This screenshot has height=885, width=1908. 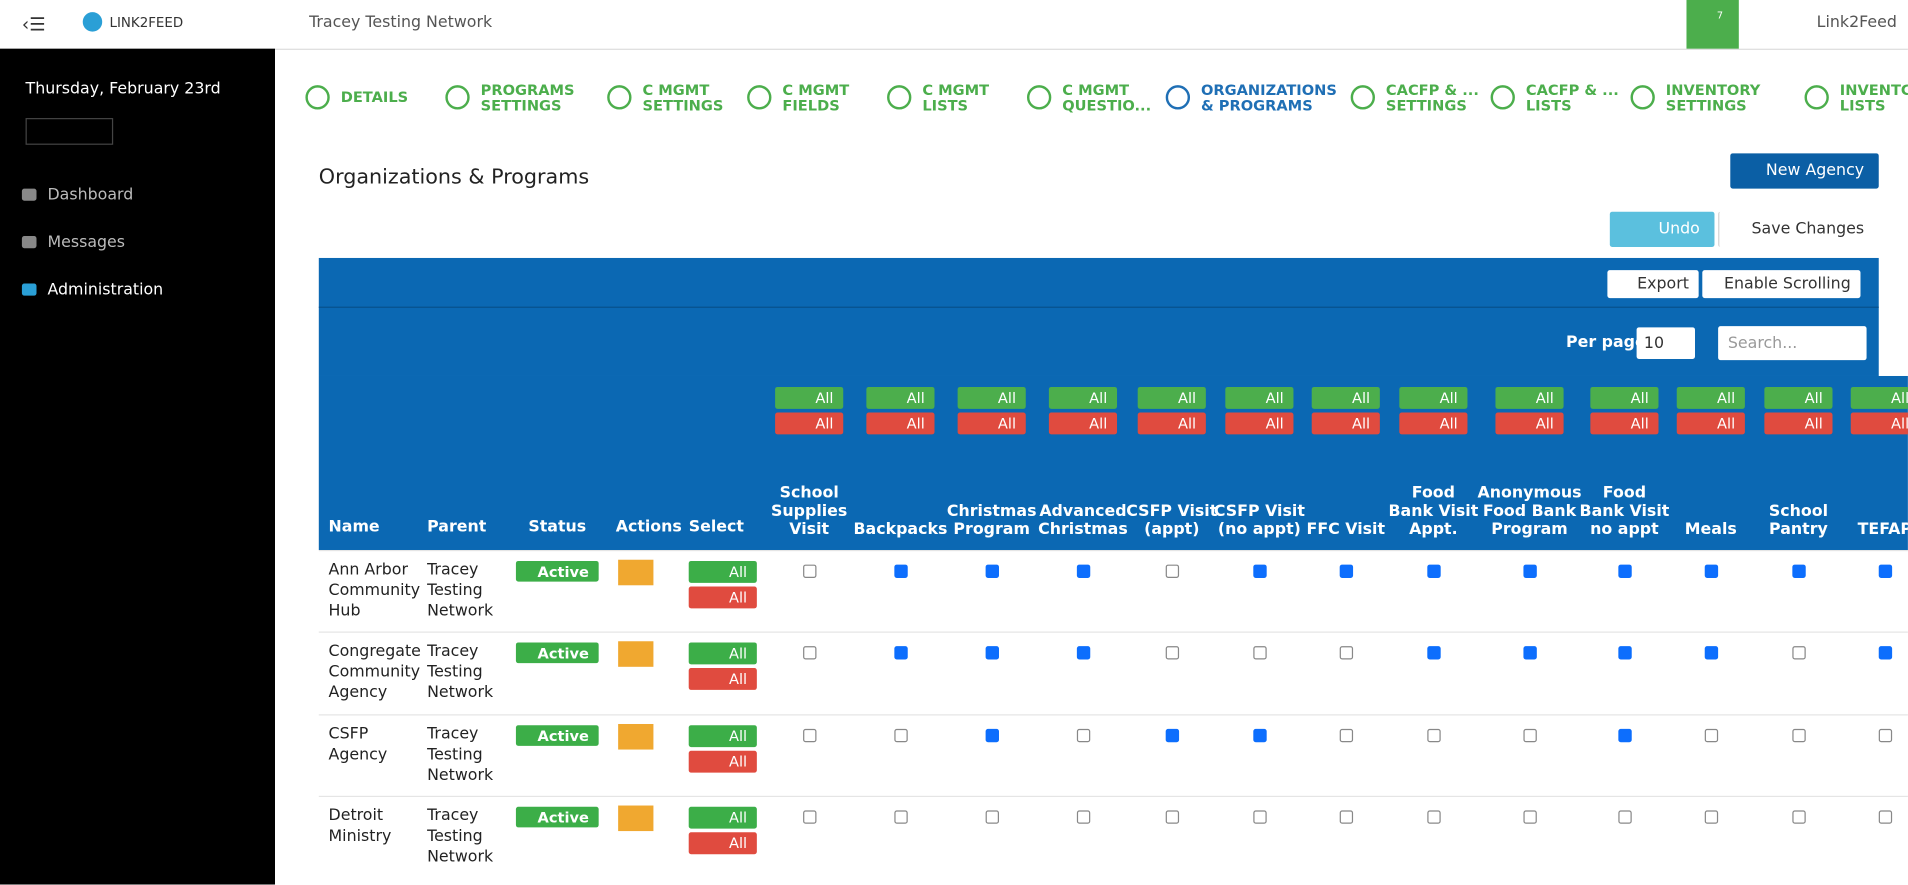 I want to click on export-button: Export, so click(x=1653, y=284).